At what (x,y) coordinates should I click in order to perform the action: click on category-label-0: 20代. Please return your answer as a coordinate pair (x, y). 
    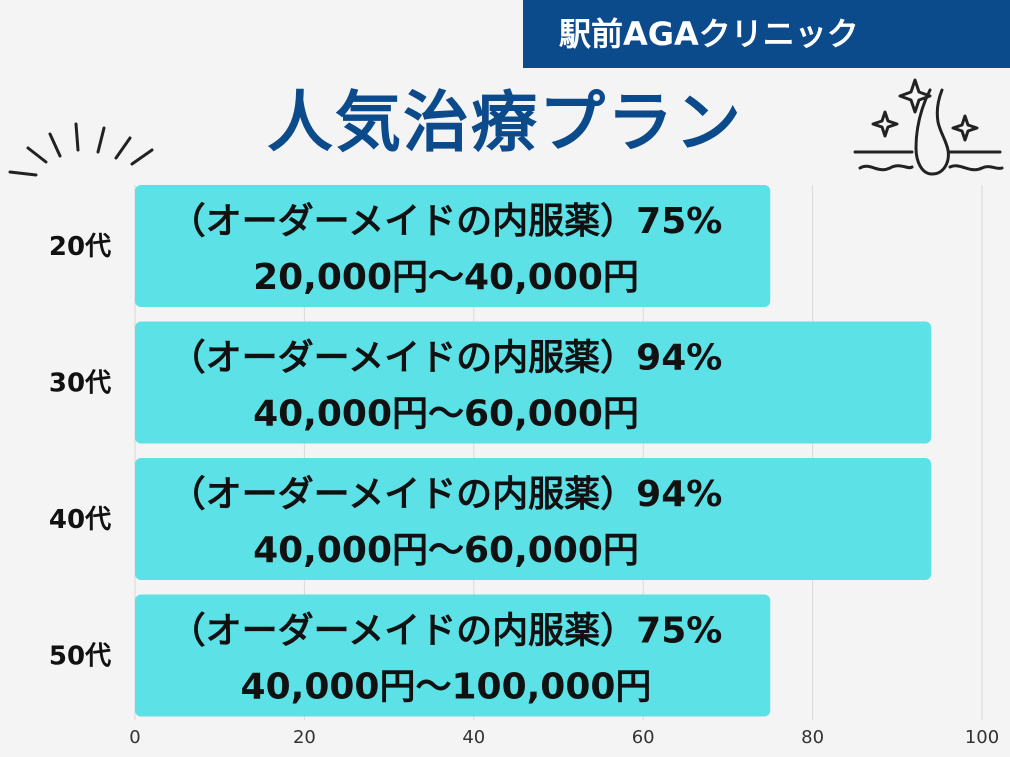
    Looking at the image, I should click on (80, 247).